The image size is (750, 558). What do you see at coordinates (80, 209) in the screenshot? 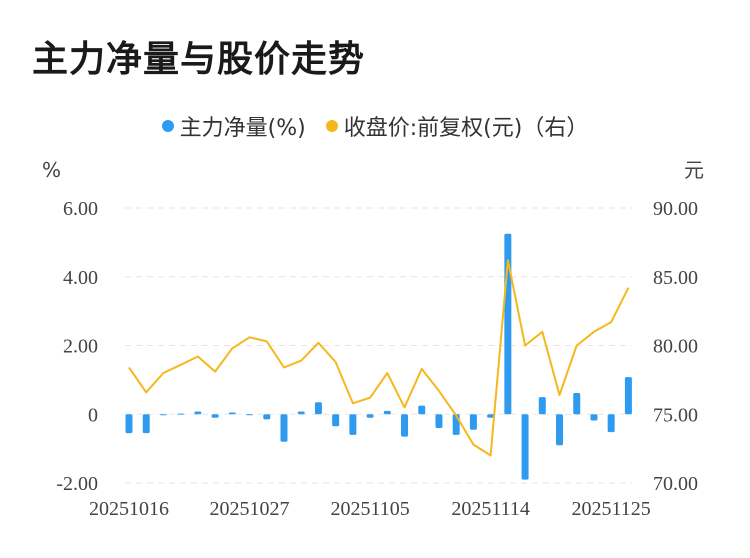
I see `left-tick-label: 6.00` at bounding box center [80, 209].